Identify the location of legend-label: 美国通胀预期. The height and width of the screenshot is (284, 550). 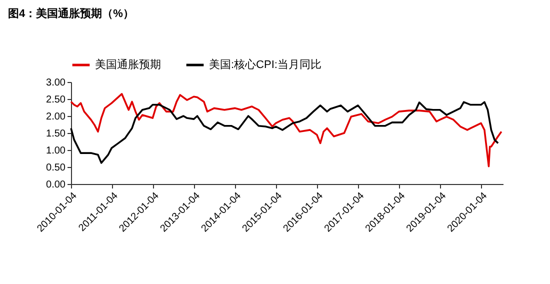
(128, 64).